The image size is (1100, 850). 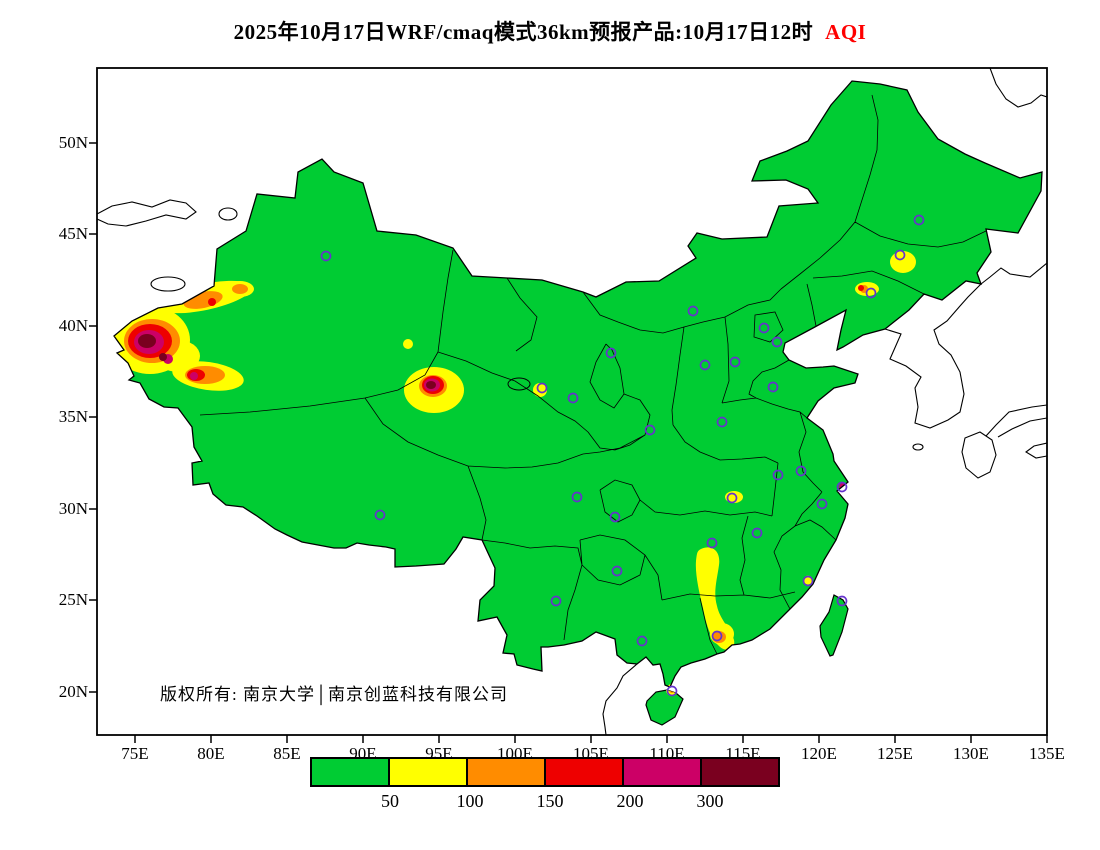 What do you see at coordinates (895, 753) in the screenshot?
I see `lon-tick-label: 125E` at bounding box center [895, 753].